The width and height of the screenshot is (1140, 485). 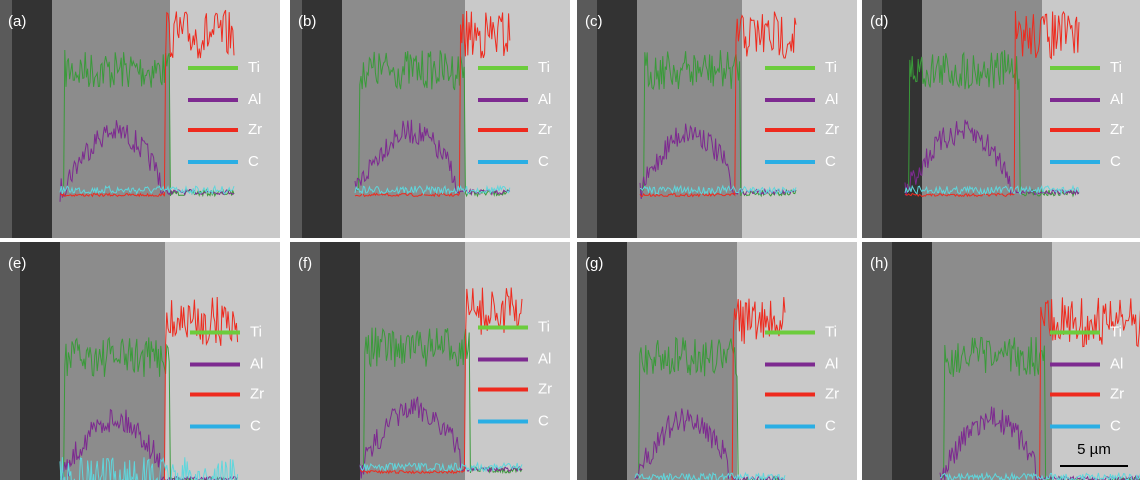 I want to click on panel: (f) Ti Al Zr C, so click(x=430, y=361).